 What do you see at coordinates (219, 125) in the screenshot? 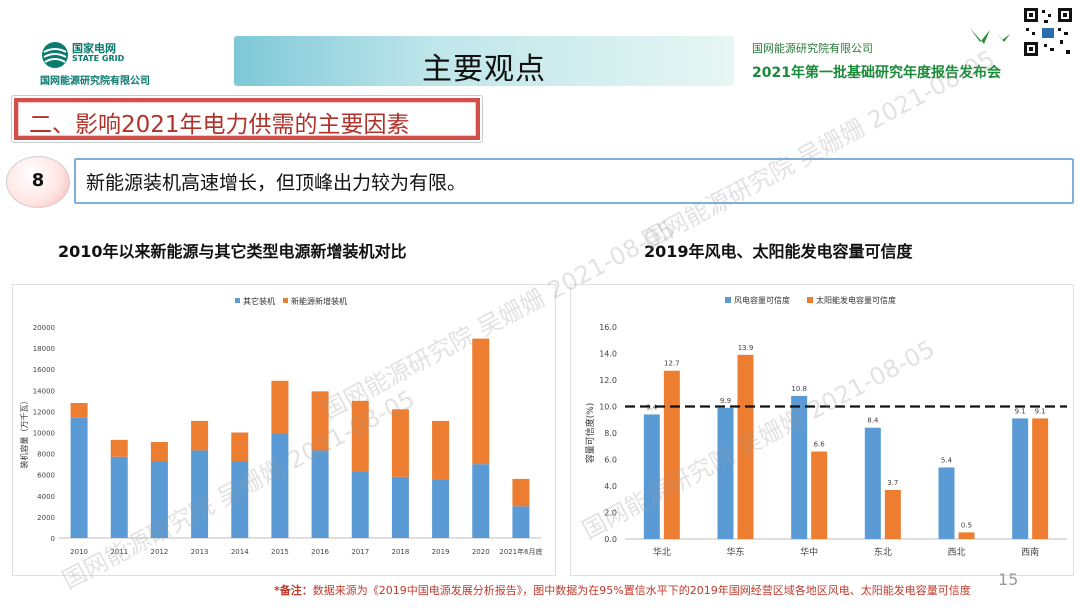
I see `section-title: 二、影响2021年电力供需的主要因素` at bounding box center [219, 125].